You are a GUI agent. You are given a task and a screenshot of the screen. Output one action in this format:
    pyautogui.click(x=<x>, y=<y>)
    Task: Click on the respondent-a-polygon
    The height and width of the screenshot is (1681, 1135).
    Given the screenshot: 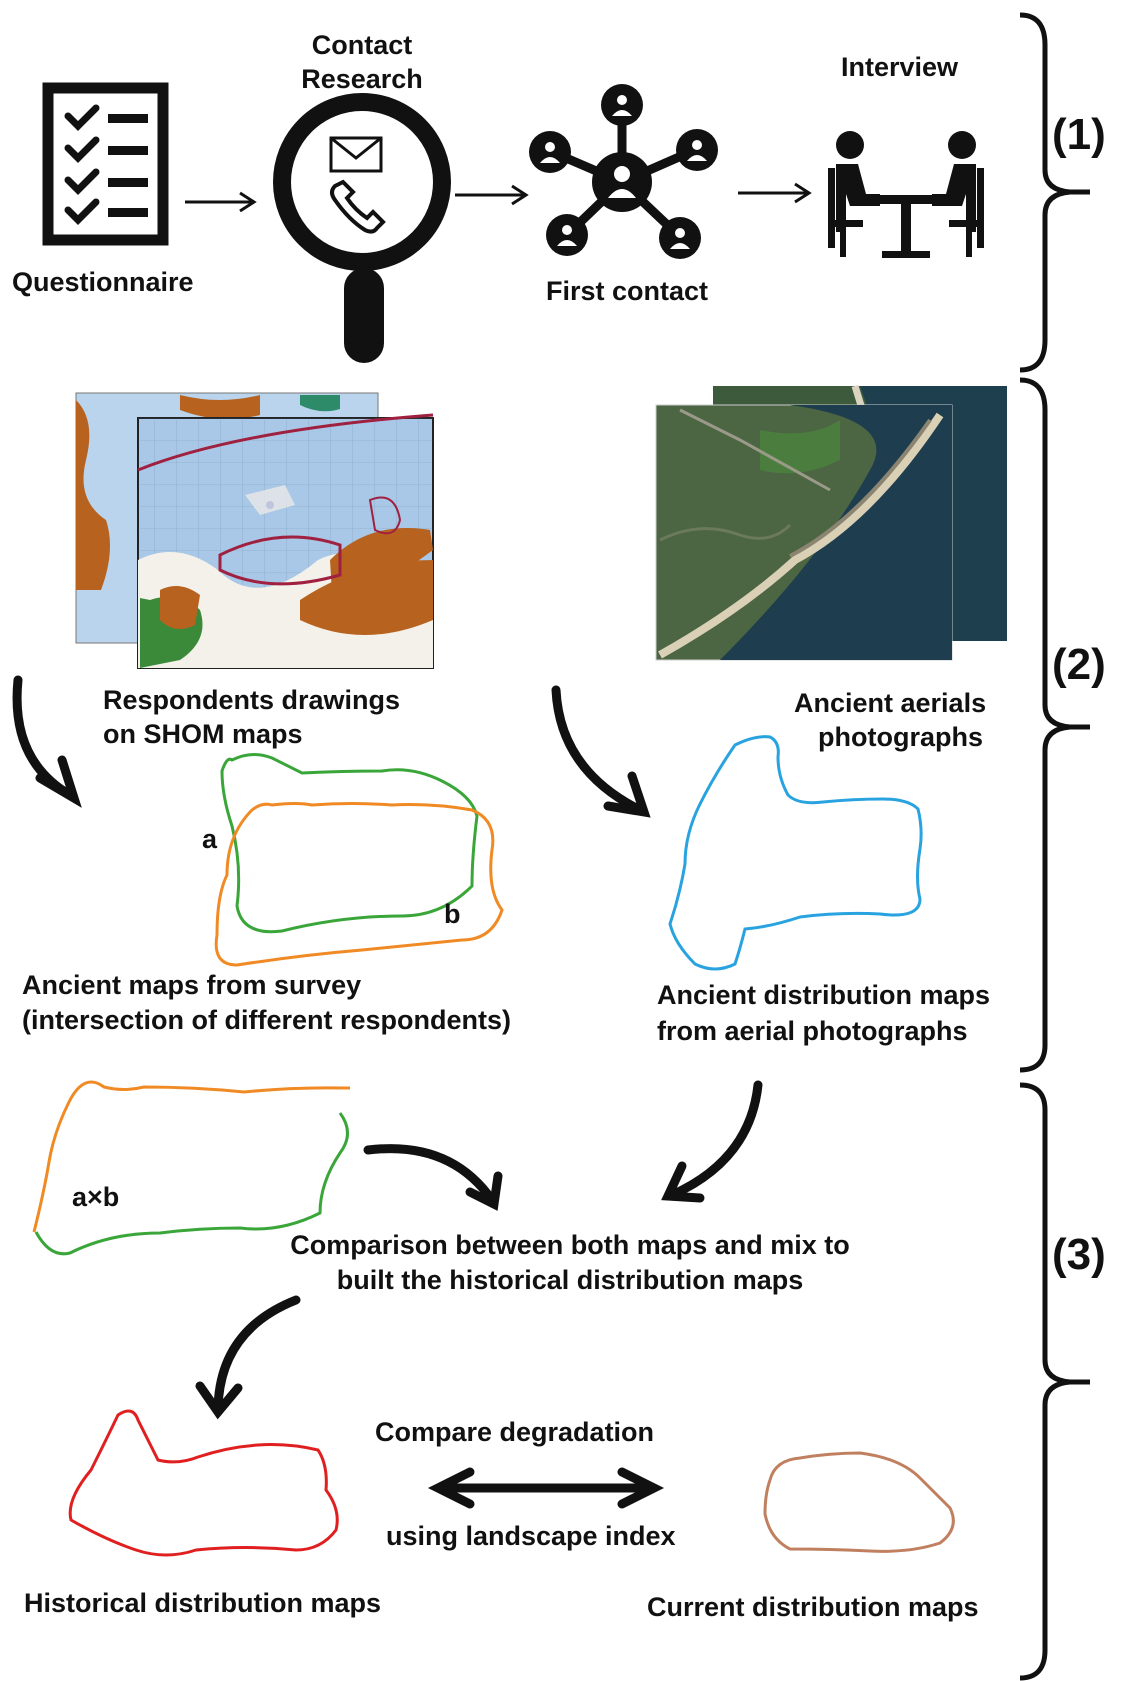 What is the action you would take?
    pyautogui.click(x=349, y=843)
    